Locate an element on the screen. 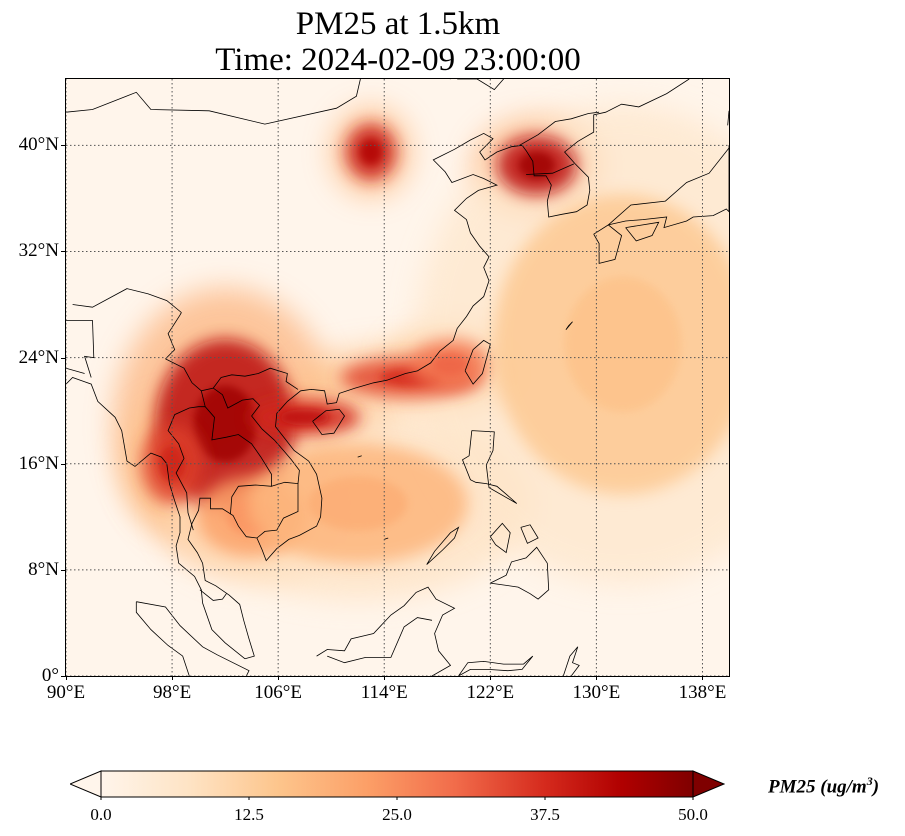  colorbar-tick-label: 0.0 is located at coordinates (101, 814).